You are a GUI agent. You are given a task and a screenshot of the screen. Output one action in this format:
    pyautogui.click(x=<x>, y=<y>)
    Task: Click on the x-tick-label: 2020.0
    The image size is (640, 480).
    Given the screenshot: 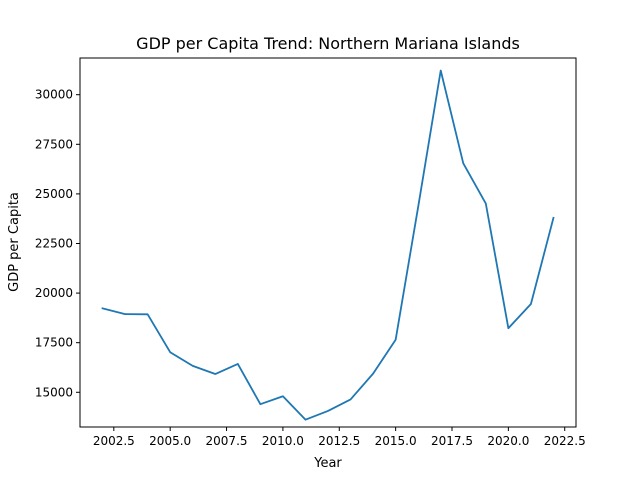 What is the action you would take?
    pyautogui.click(x=508, y=441)
    